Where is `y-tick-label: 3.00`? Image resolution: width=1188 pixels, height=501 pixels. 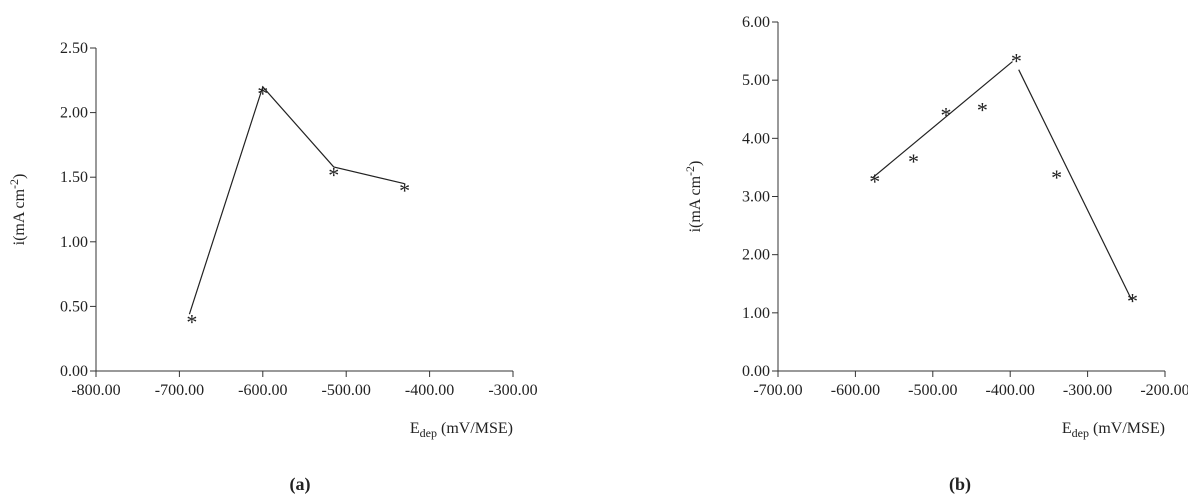
y-tick-label: 3.00 is located at coordinates (756, 197).